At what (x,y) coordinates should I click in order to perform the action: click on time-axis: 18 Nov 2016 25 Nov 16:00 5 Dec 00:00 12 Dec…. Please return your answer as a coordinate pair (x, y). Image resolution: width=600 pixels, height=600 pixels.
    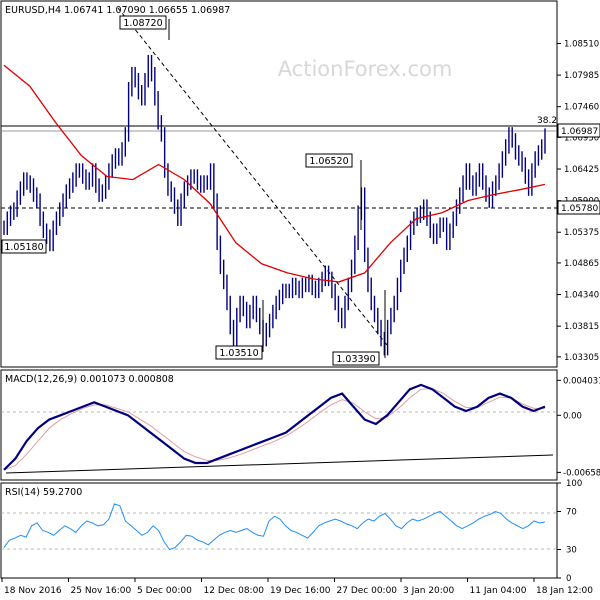
    Looking at the image, I should click on (297, 587).